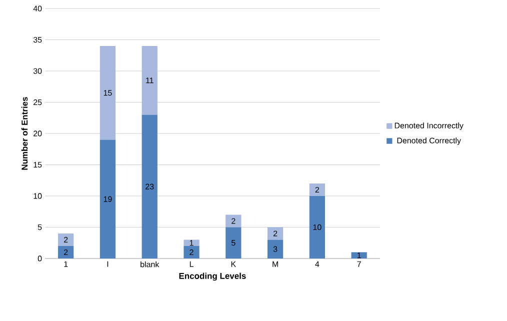  I want to click on y-axis-title: Number of Entries, so click(24, 133).